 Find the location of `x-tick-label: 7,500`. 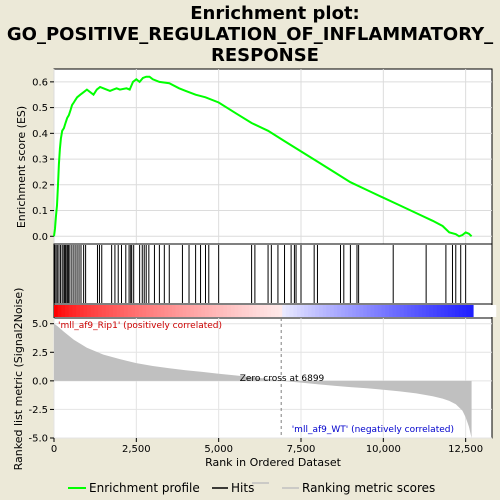

x-tick-label: 7,500 is located at coordinates (301, 449).